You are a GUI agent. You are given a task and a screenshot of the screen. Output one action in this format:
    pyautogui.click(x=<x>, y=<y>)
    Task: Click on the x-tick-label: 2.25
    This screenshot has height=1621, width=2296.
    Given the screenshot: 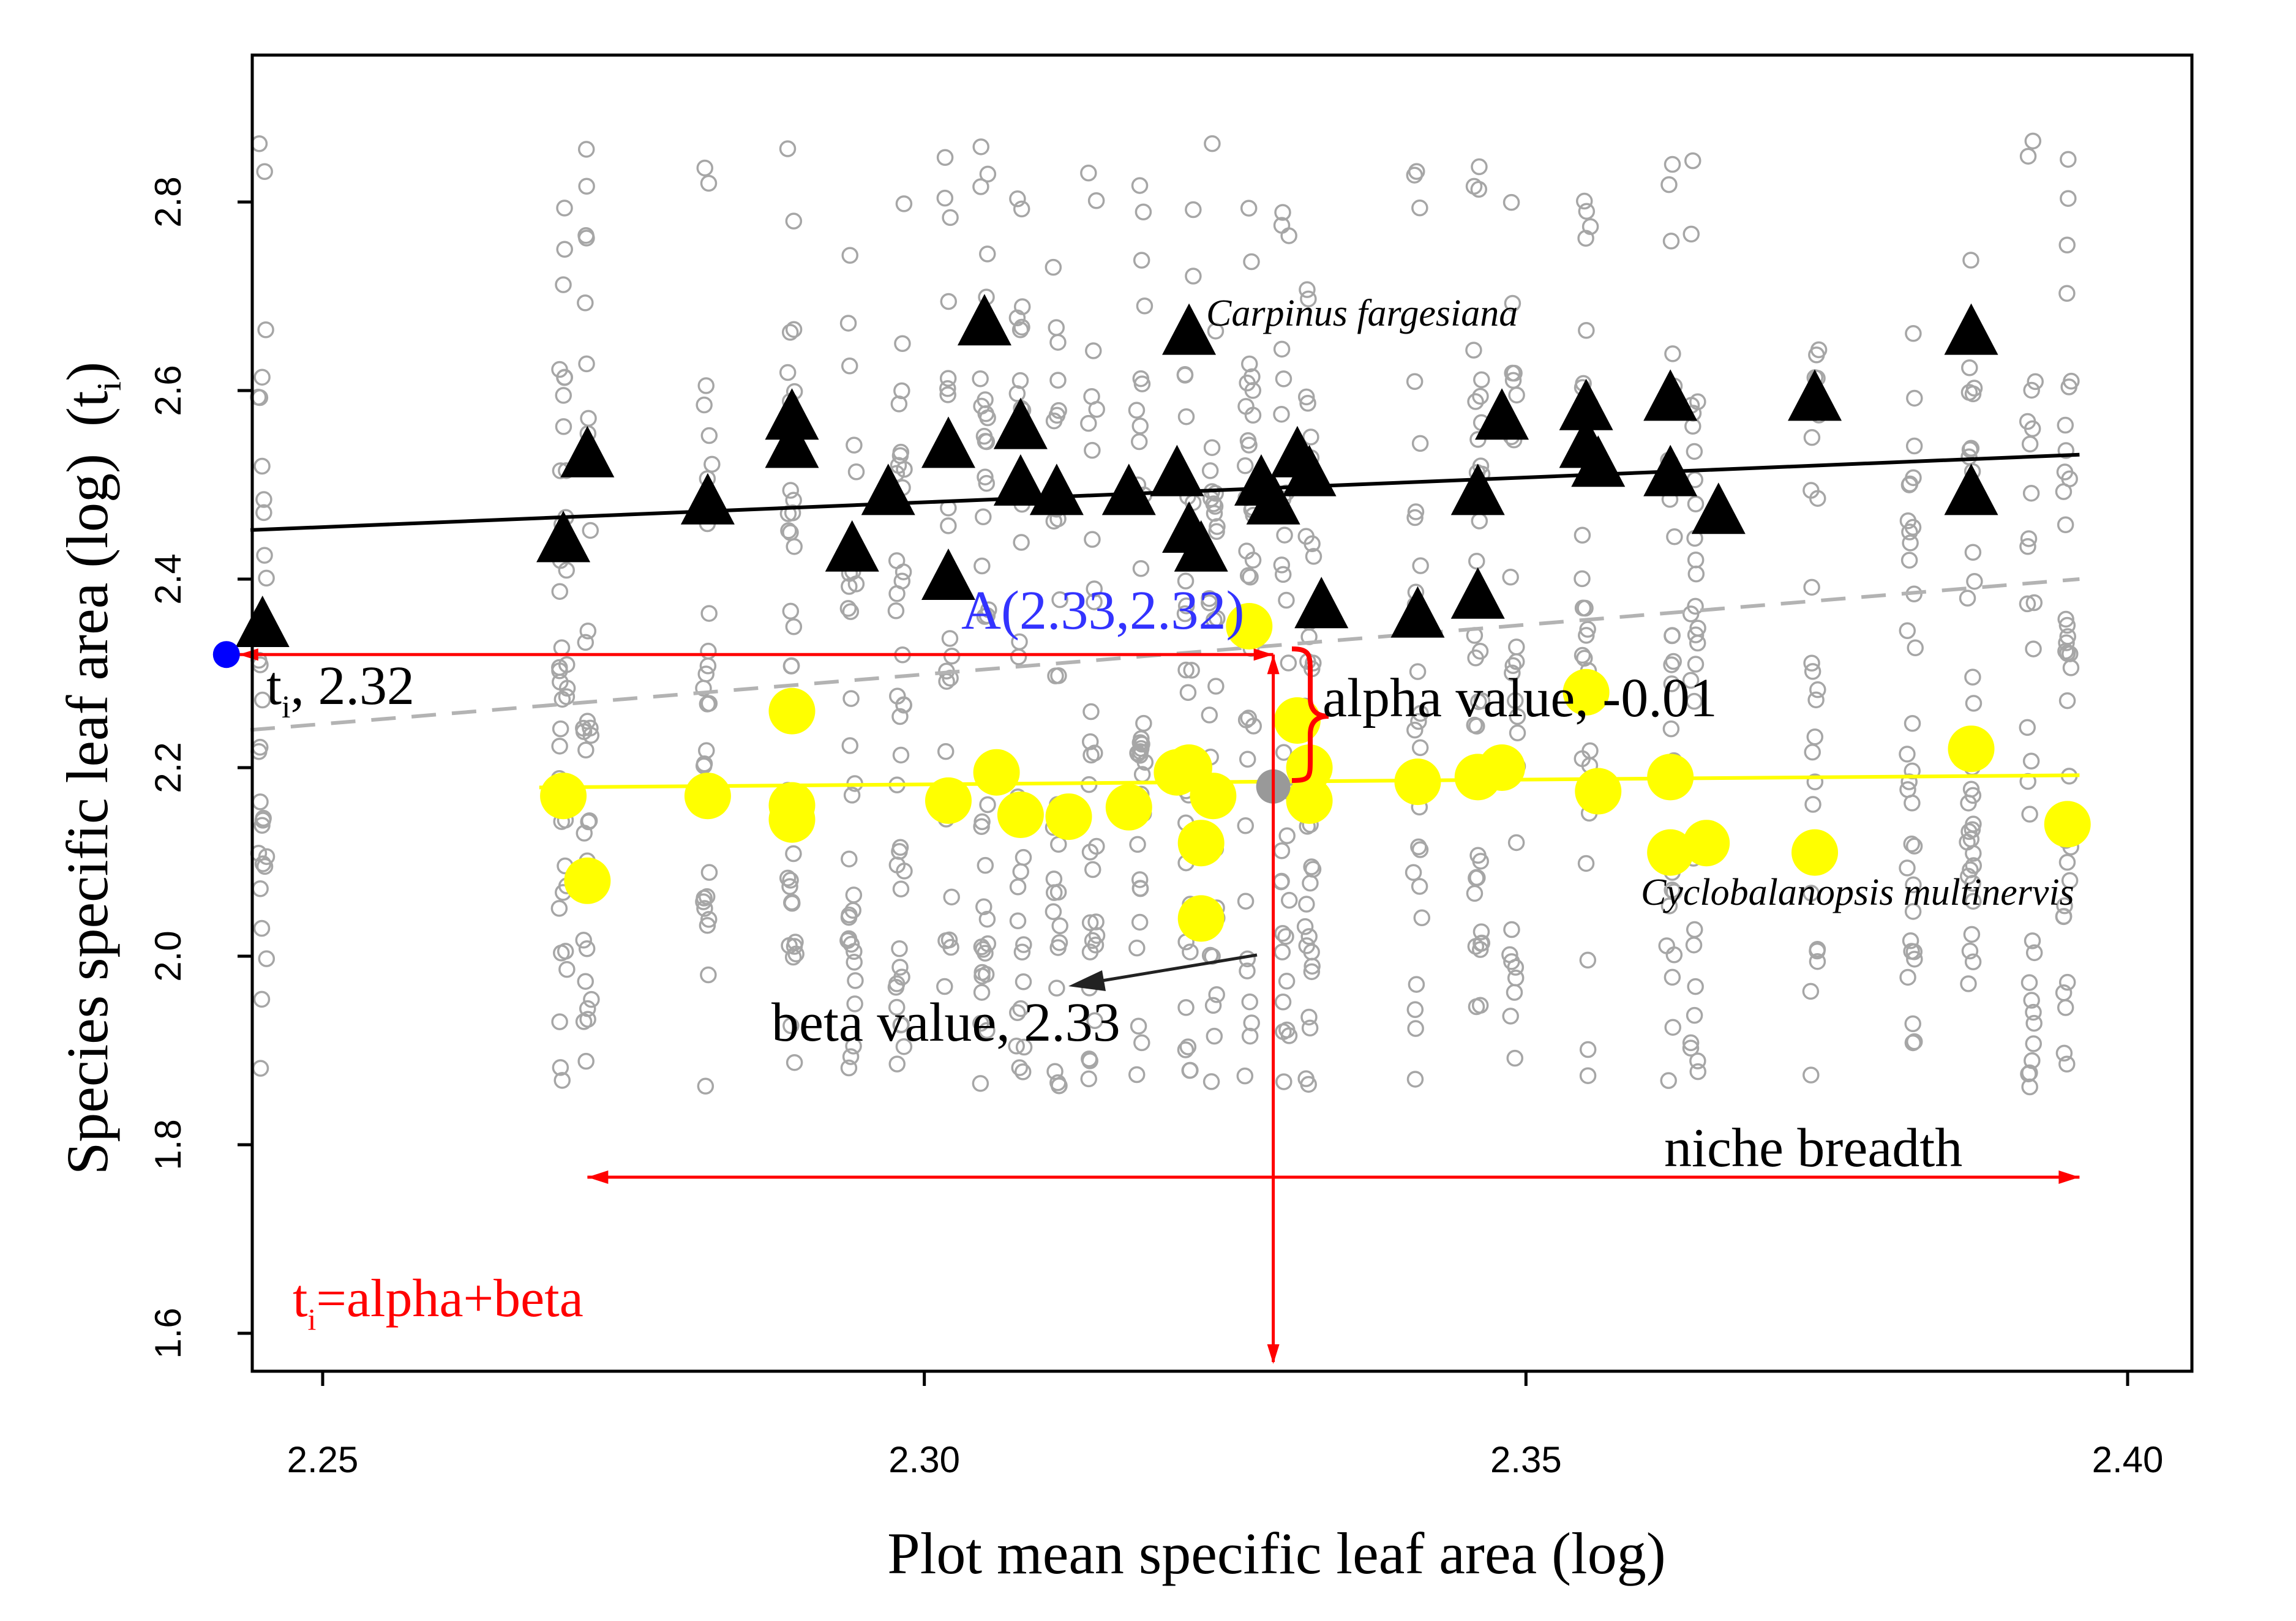 What is the action you would take?
    pyautogui.click(x=323, y=1459)
    